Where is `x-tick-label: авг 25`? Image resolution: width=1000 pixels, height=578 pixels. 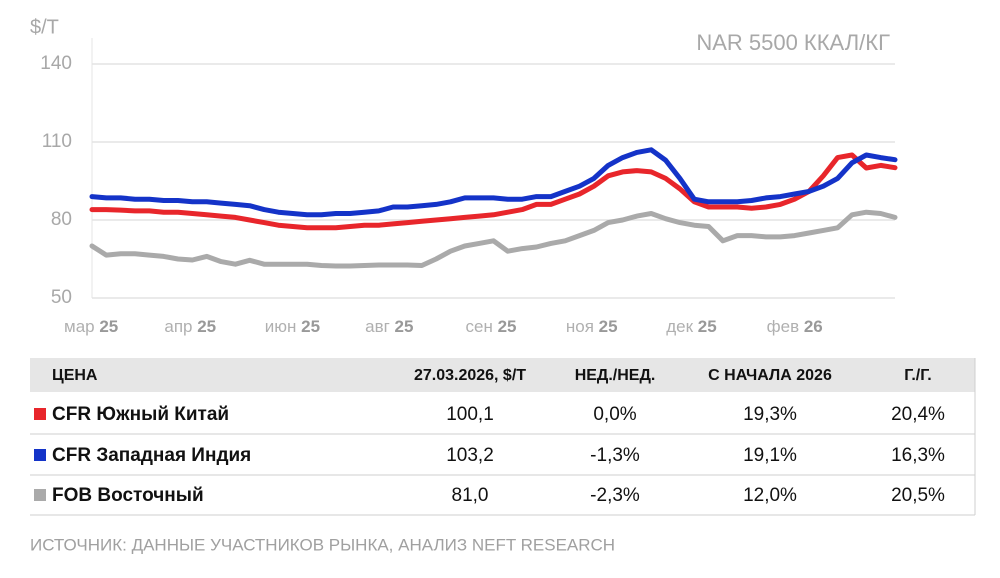 x-tick-label: авг 25 is located at coordinates (389, 326).